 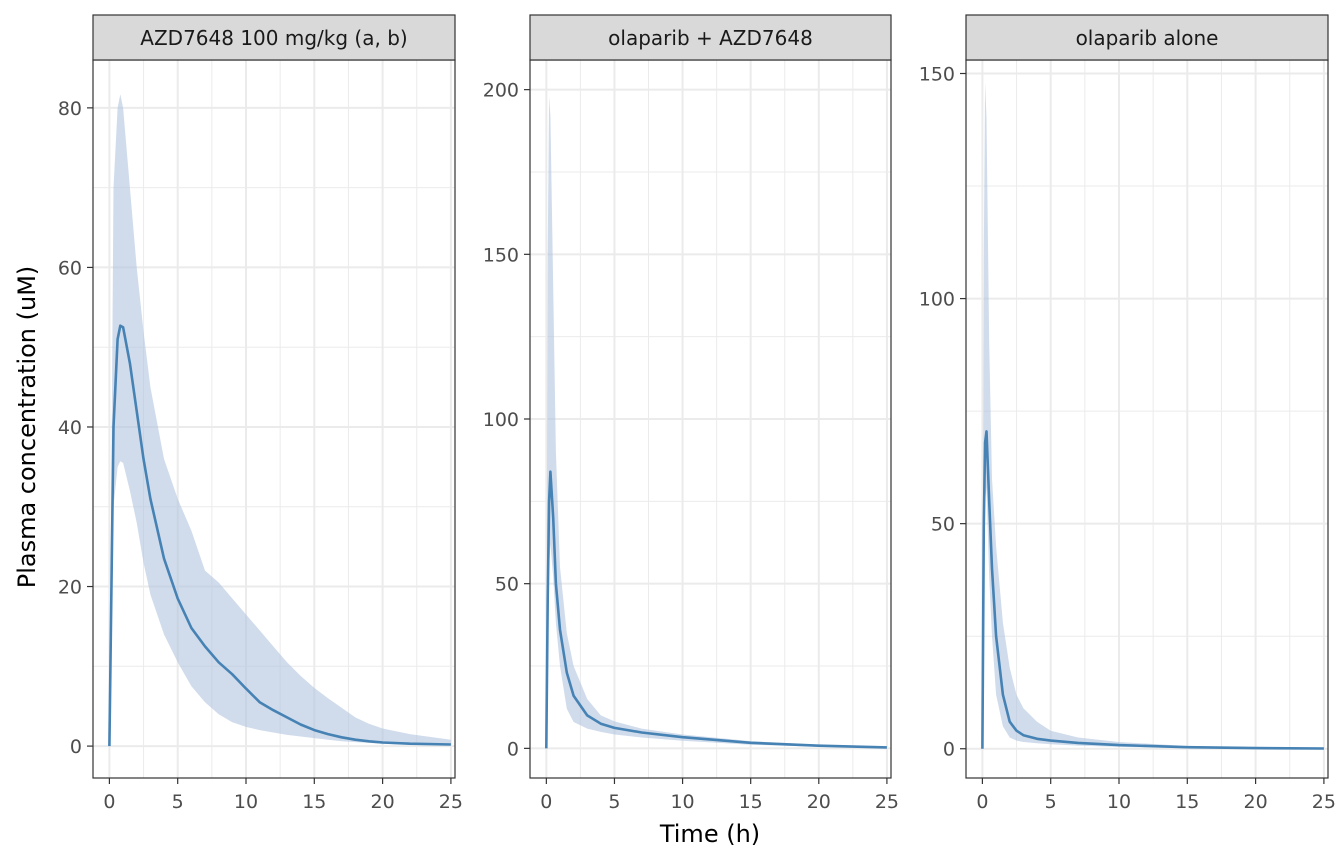 I want to click on strip-title: AZD7648 100 mg/kg (a, b), so click(x=273, y=38).